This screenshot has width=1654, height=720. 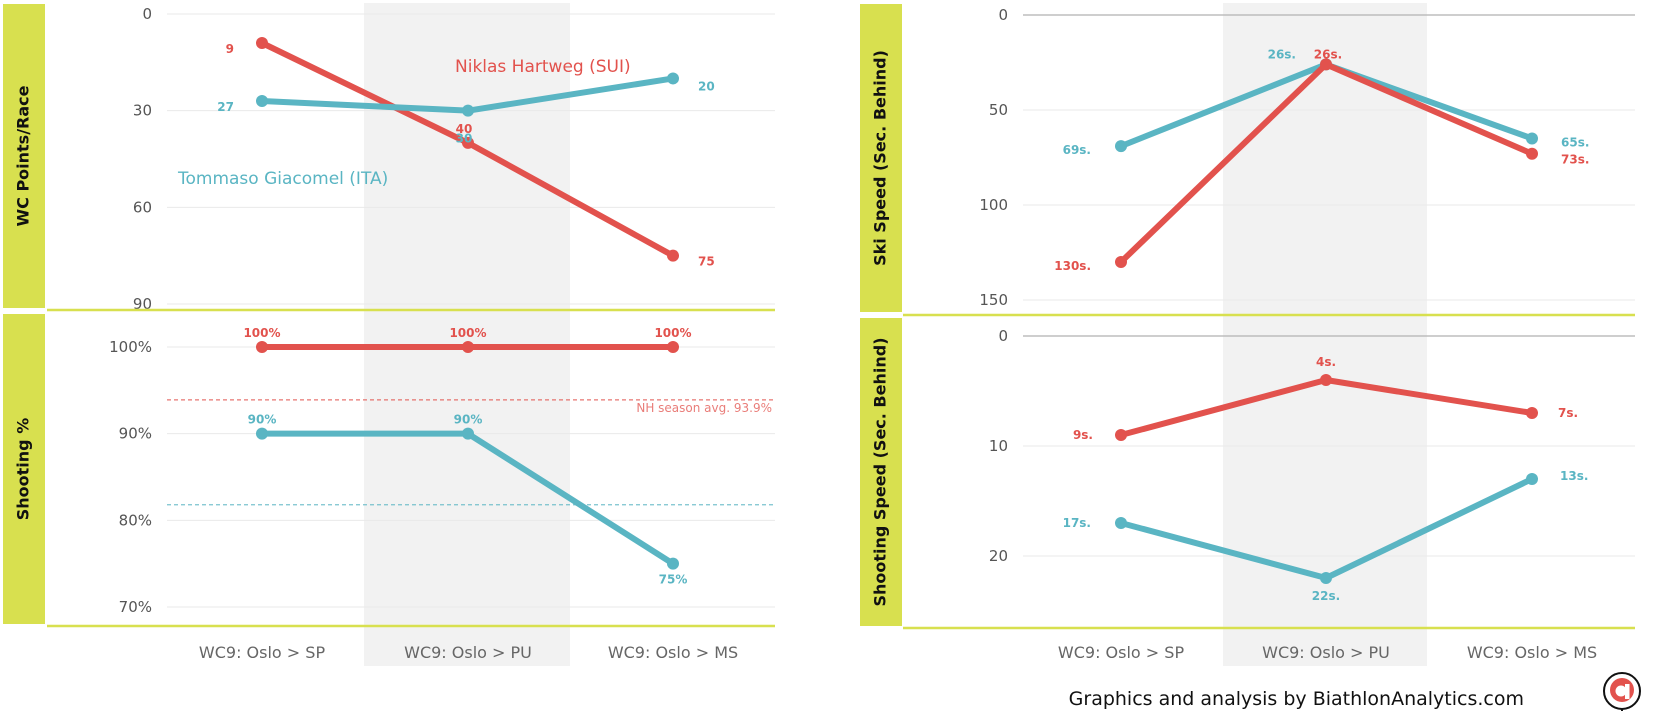 What do you see at coordinates (998, 110) in the screenshot?
I see `y-tick-label: 50` at bounding box center [998, 110].